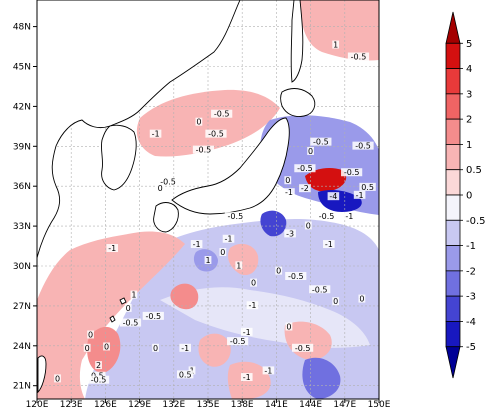 Image resolution: width=499 pixels, height=408 pixels. I want to click on colorbar-label: -4, so click(471, 322).